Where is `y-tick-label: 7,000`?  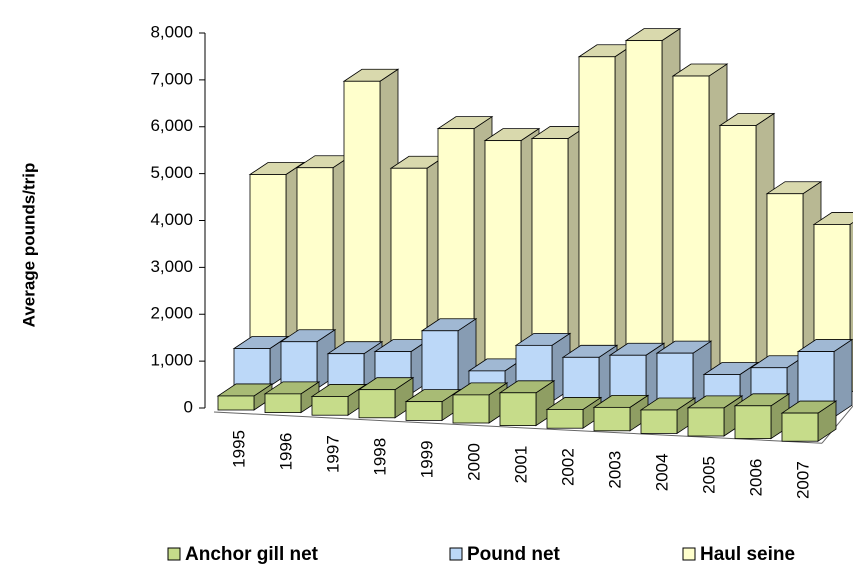
y-tick-label: 7,000 is located at coordinates (171, 78).